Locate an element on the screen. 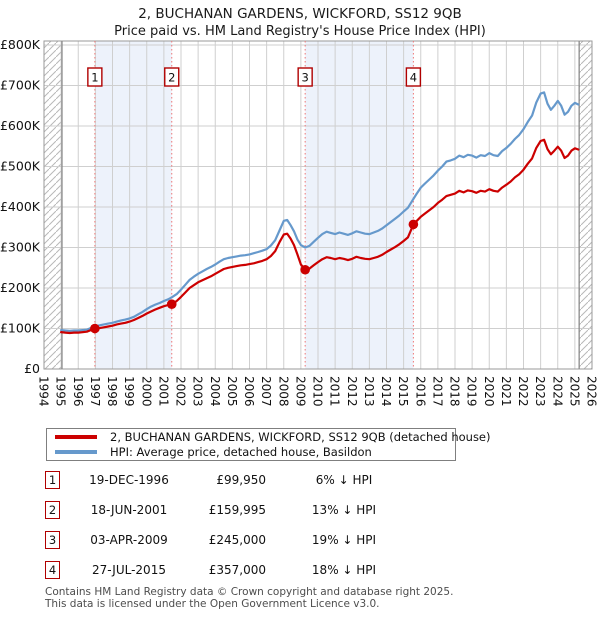  y-axis-tick-label: £0 is located at coordinates (32, 368).